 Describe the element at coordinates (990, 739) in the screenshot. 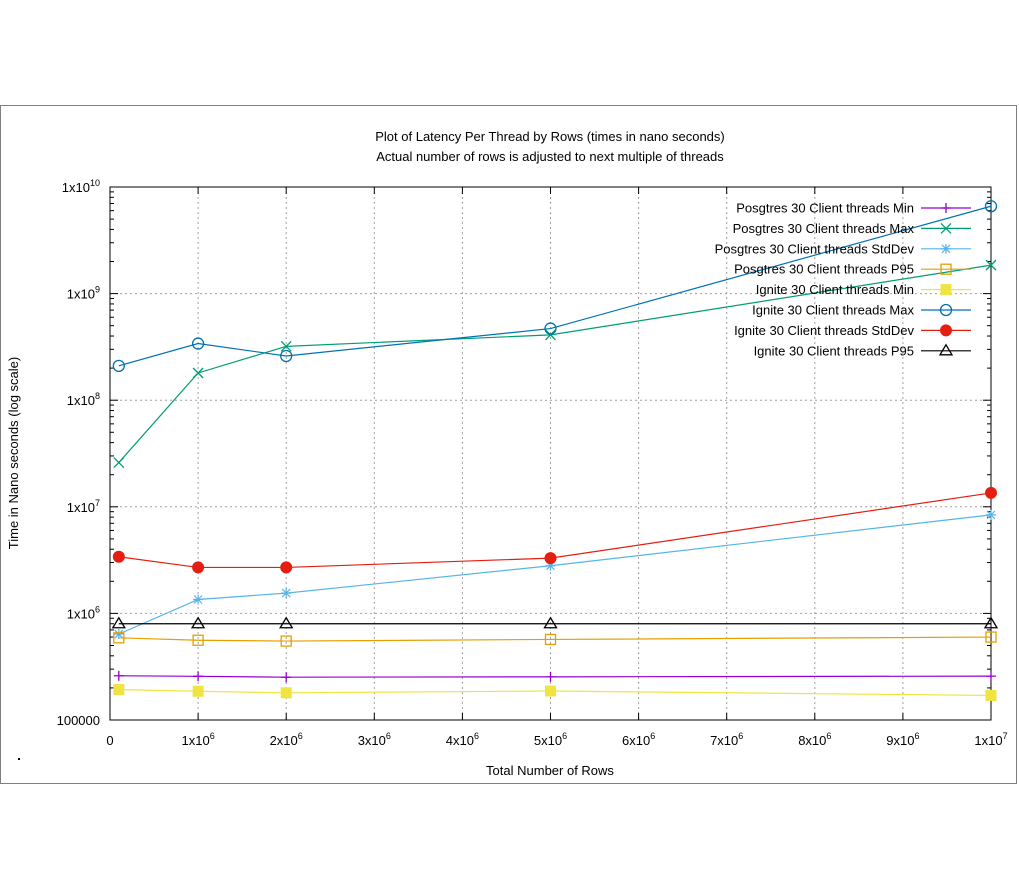

I see `x-tick-label: 1x10⁷` at that location.